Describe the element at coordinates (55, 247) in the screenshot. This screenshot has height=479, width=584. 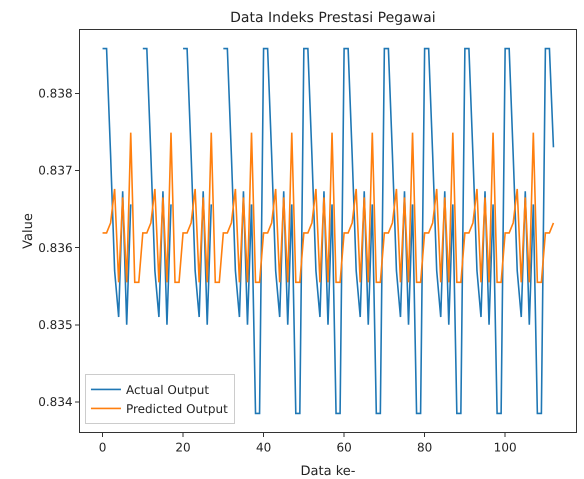
I see `y-tick-label: 0.836` at that location.